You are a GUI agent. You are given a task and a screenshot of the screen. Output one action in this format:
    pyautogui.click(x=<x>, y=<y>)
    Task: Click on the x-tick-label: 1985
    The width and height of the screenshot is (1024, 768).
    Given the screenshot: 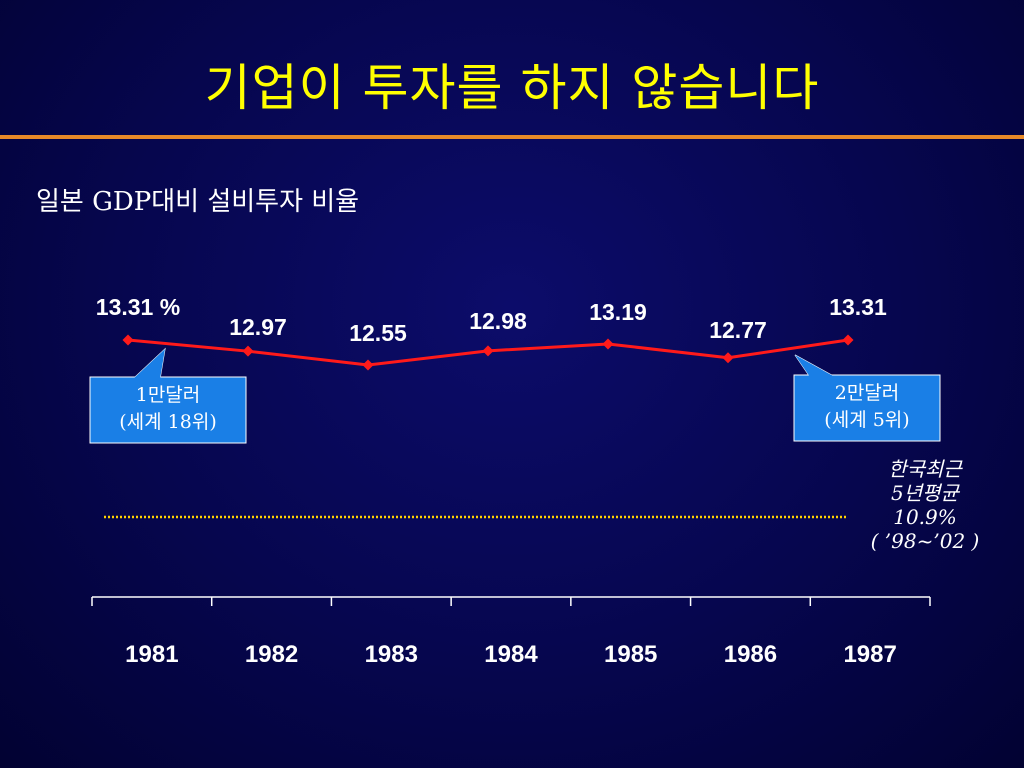 What is the action you would take?
    pyautogui.click(x=630, y=654)
    